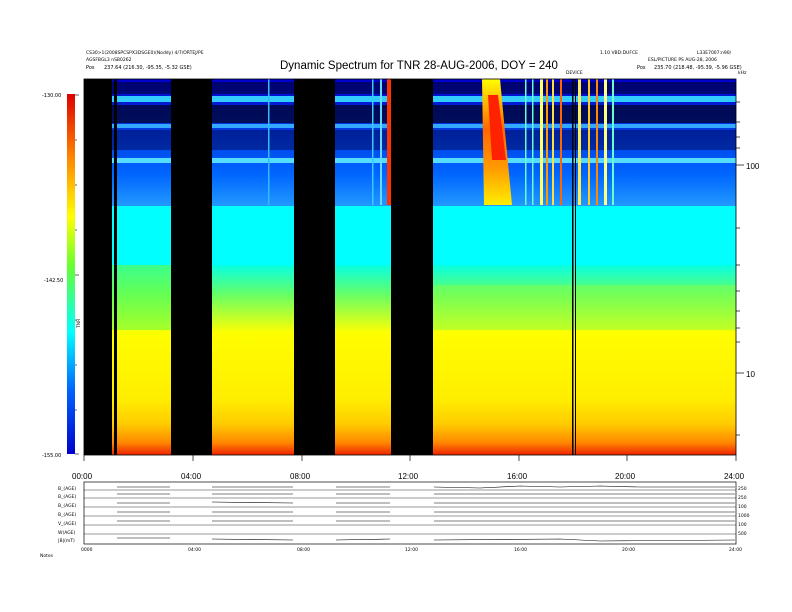 This screenshot has height=612, width=792. Describe the element at coordinates (619, 53) in the screenshot. I see `right-meta-1: 1.10 VBD:DUFCE` at that location.